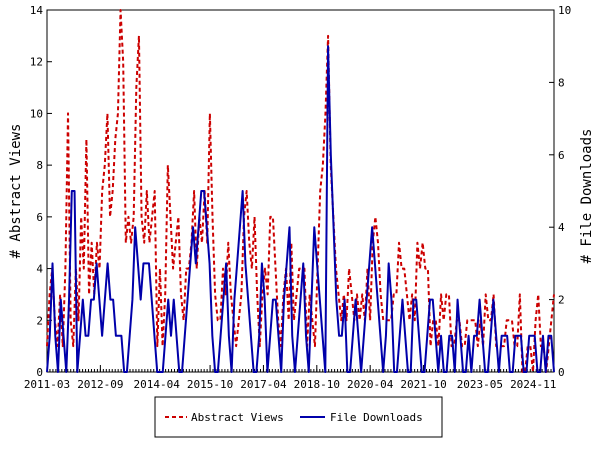  What do you see at coordinates (39, 269) in the screenshot?
I see `y-tick-label: 4` at bounding box center [39, 269].